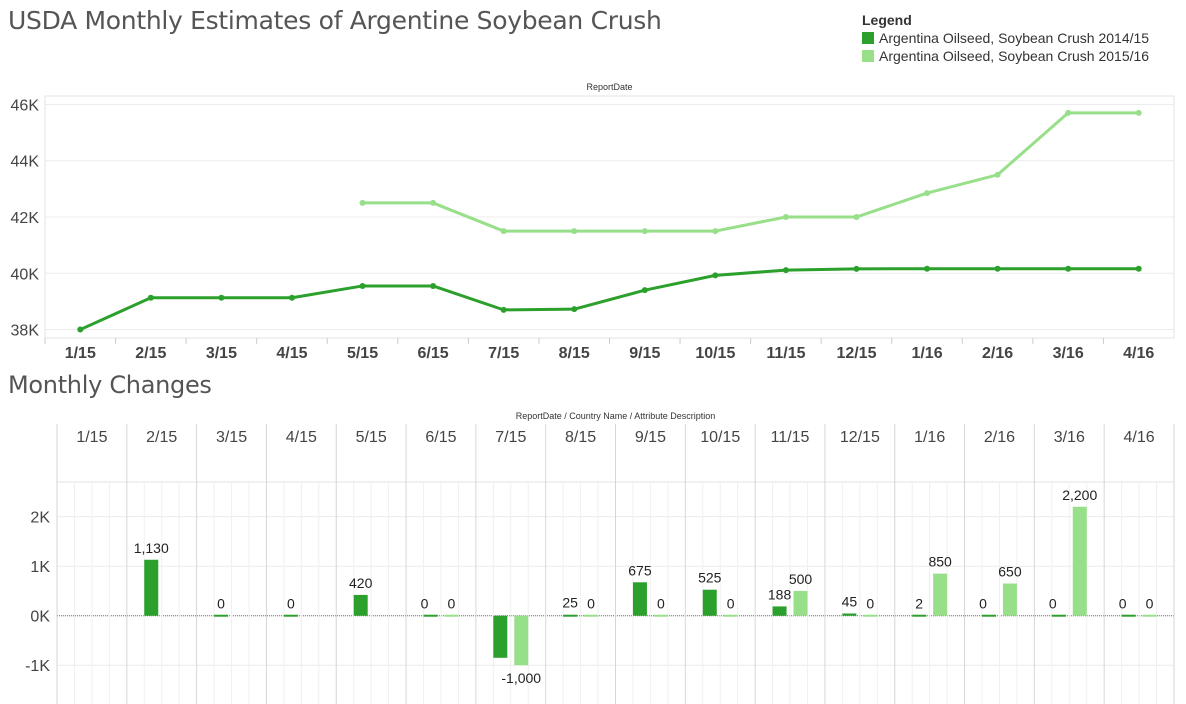 The height and width of the screenshot is (704, 1186). What do you see at coordinates (503, 353) in the screenshot?
I see `line-x-tick-7-15: 7/15` at bounding box center [503, 353].